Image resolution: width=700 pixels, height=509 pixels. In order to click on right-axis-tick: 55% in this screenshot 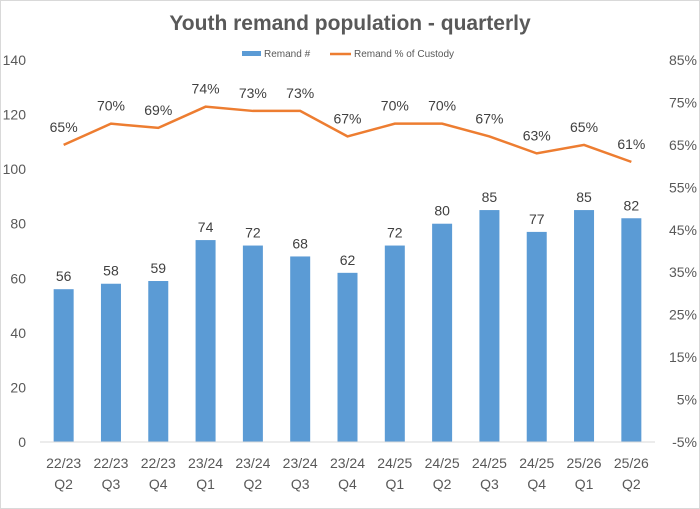, I will do `click(683, 187)`.